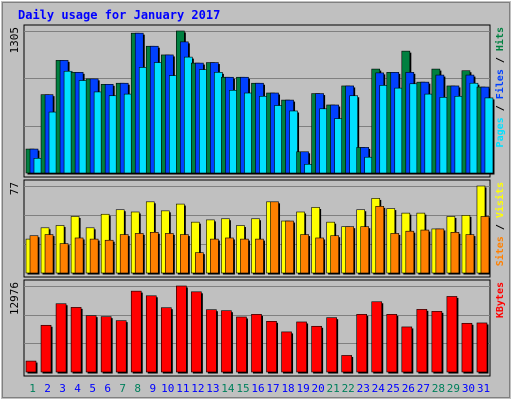  Describe the element at coordinates (47, 388) in the screenshot. I see `day-label-2: 2` at that location.